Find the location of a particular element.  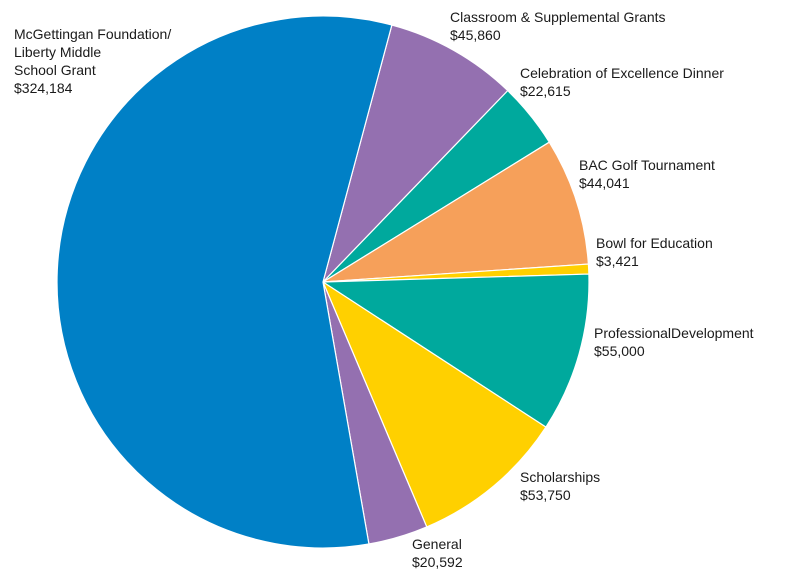

slice-value-label: $44,041 is located at coordinates (604, 183).